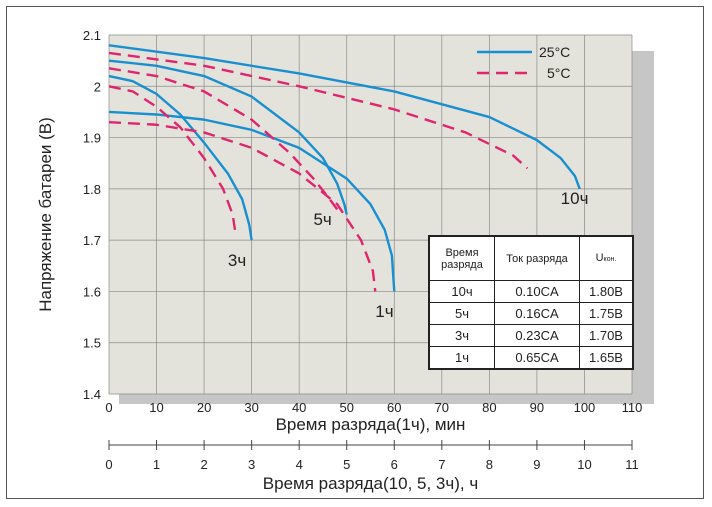 This screenshot has width=712, height=507. Describe the element at coordinates (537, 358) in the screenshot. I see `table-cell: 0.65CA` at that location.